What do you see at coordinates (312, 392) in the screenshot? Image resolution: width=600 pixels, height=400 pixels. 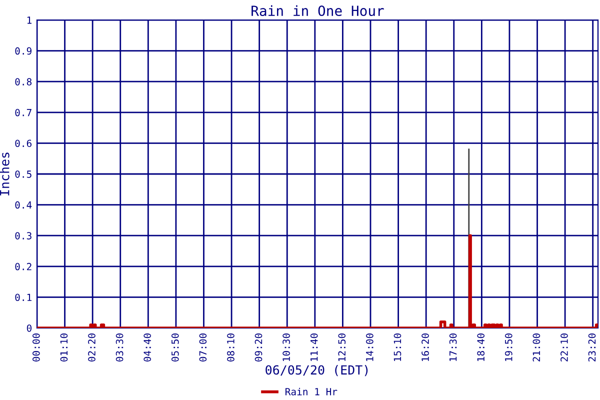 I see `legend-label: Rain 1 Hr` at bounding box center [312, 392].